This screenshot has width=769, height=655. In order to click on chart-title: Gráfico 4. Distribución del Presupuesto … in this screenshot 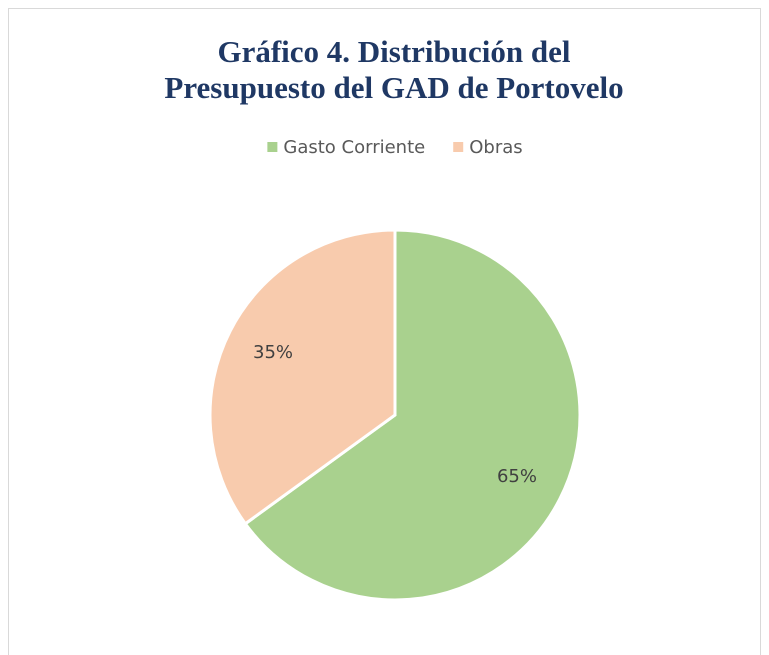, I will do `click(394, 69)`.